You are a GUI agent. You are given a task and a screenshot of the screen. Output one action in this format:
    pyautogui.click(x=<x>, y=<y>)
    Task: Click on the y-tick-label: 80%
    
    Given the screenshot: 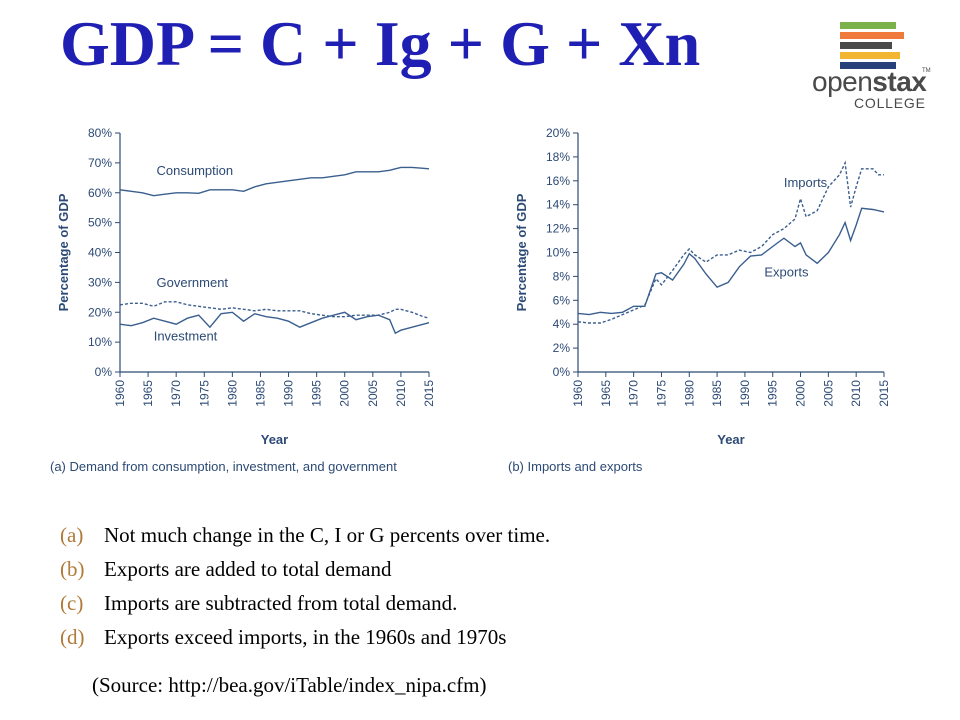 What is the action you would take?
    pyautogui.click(x=100, y=133)
    